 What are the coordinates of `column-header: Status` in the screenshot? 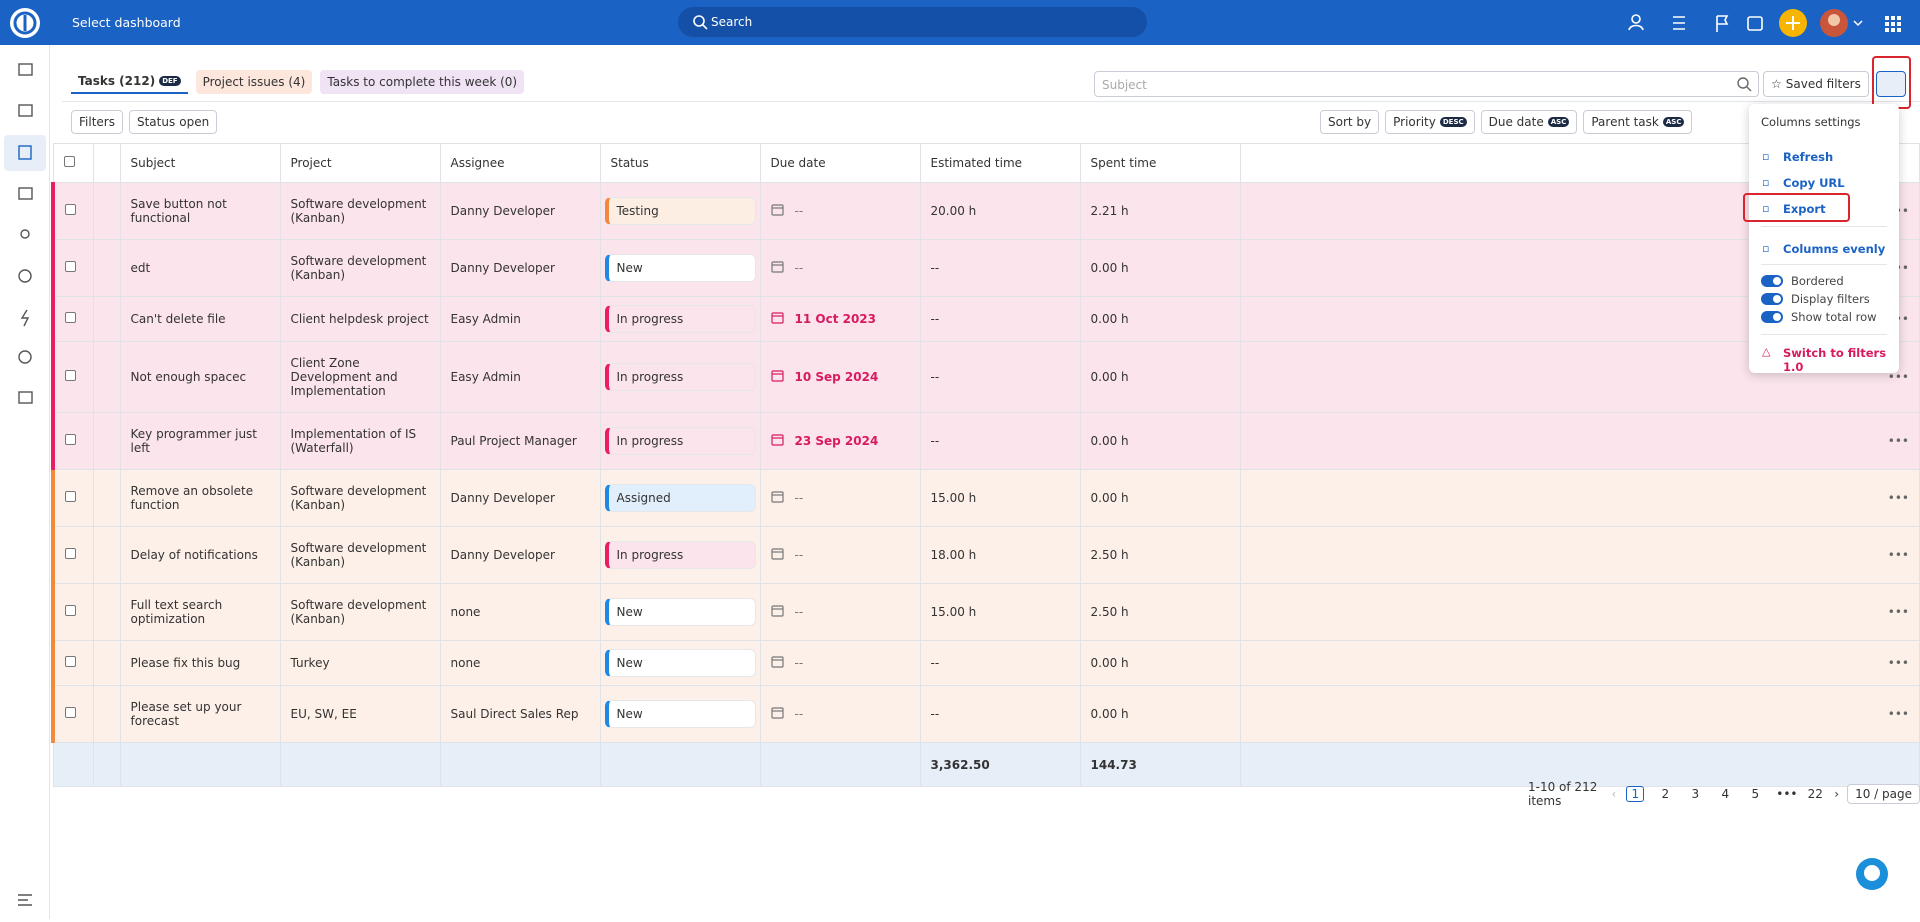 It's located at (680, 163).